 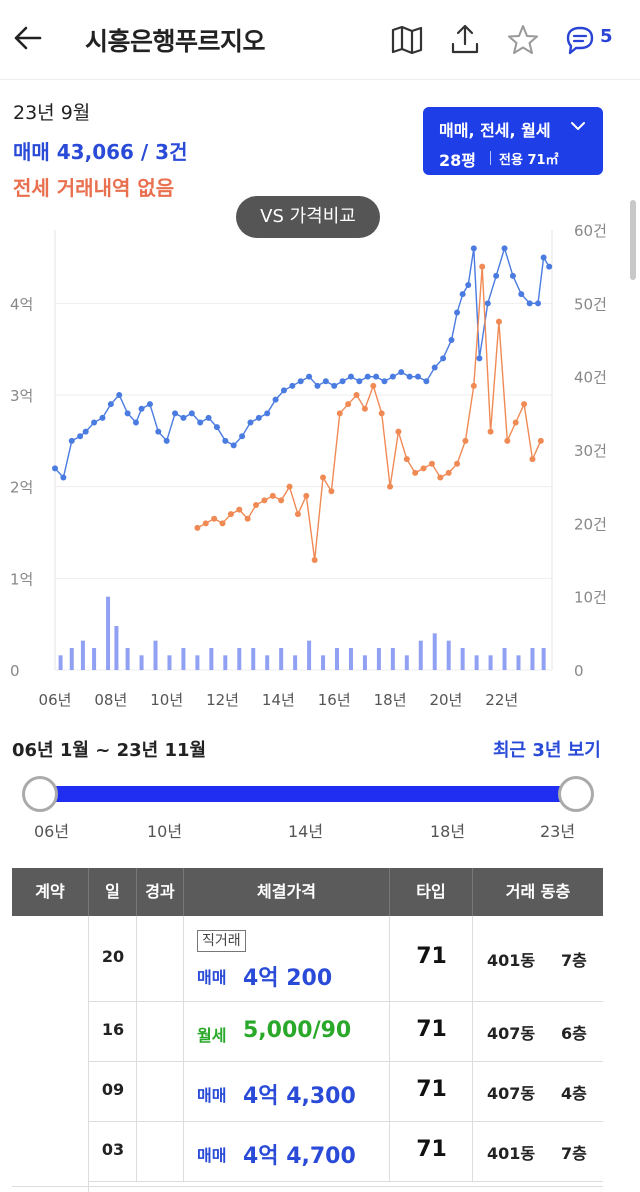 I want to click on chat-icon, so click(x=580, y=40).